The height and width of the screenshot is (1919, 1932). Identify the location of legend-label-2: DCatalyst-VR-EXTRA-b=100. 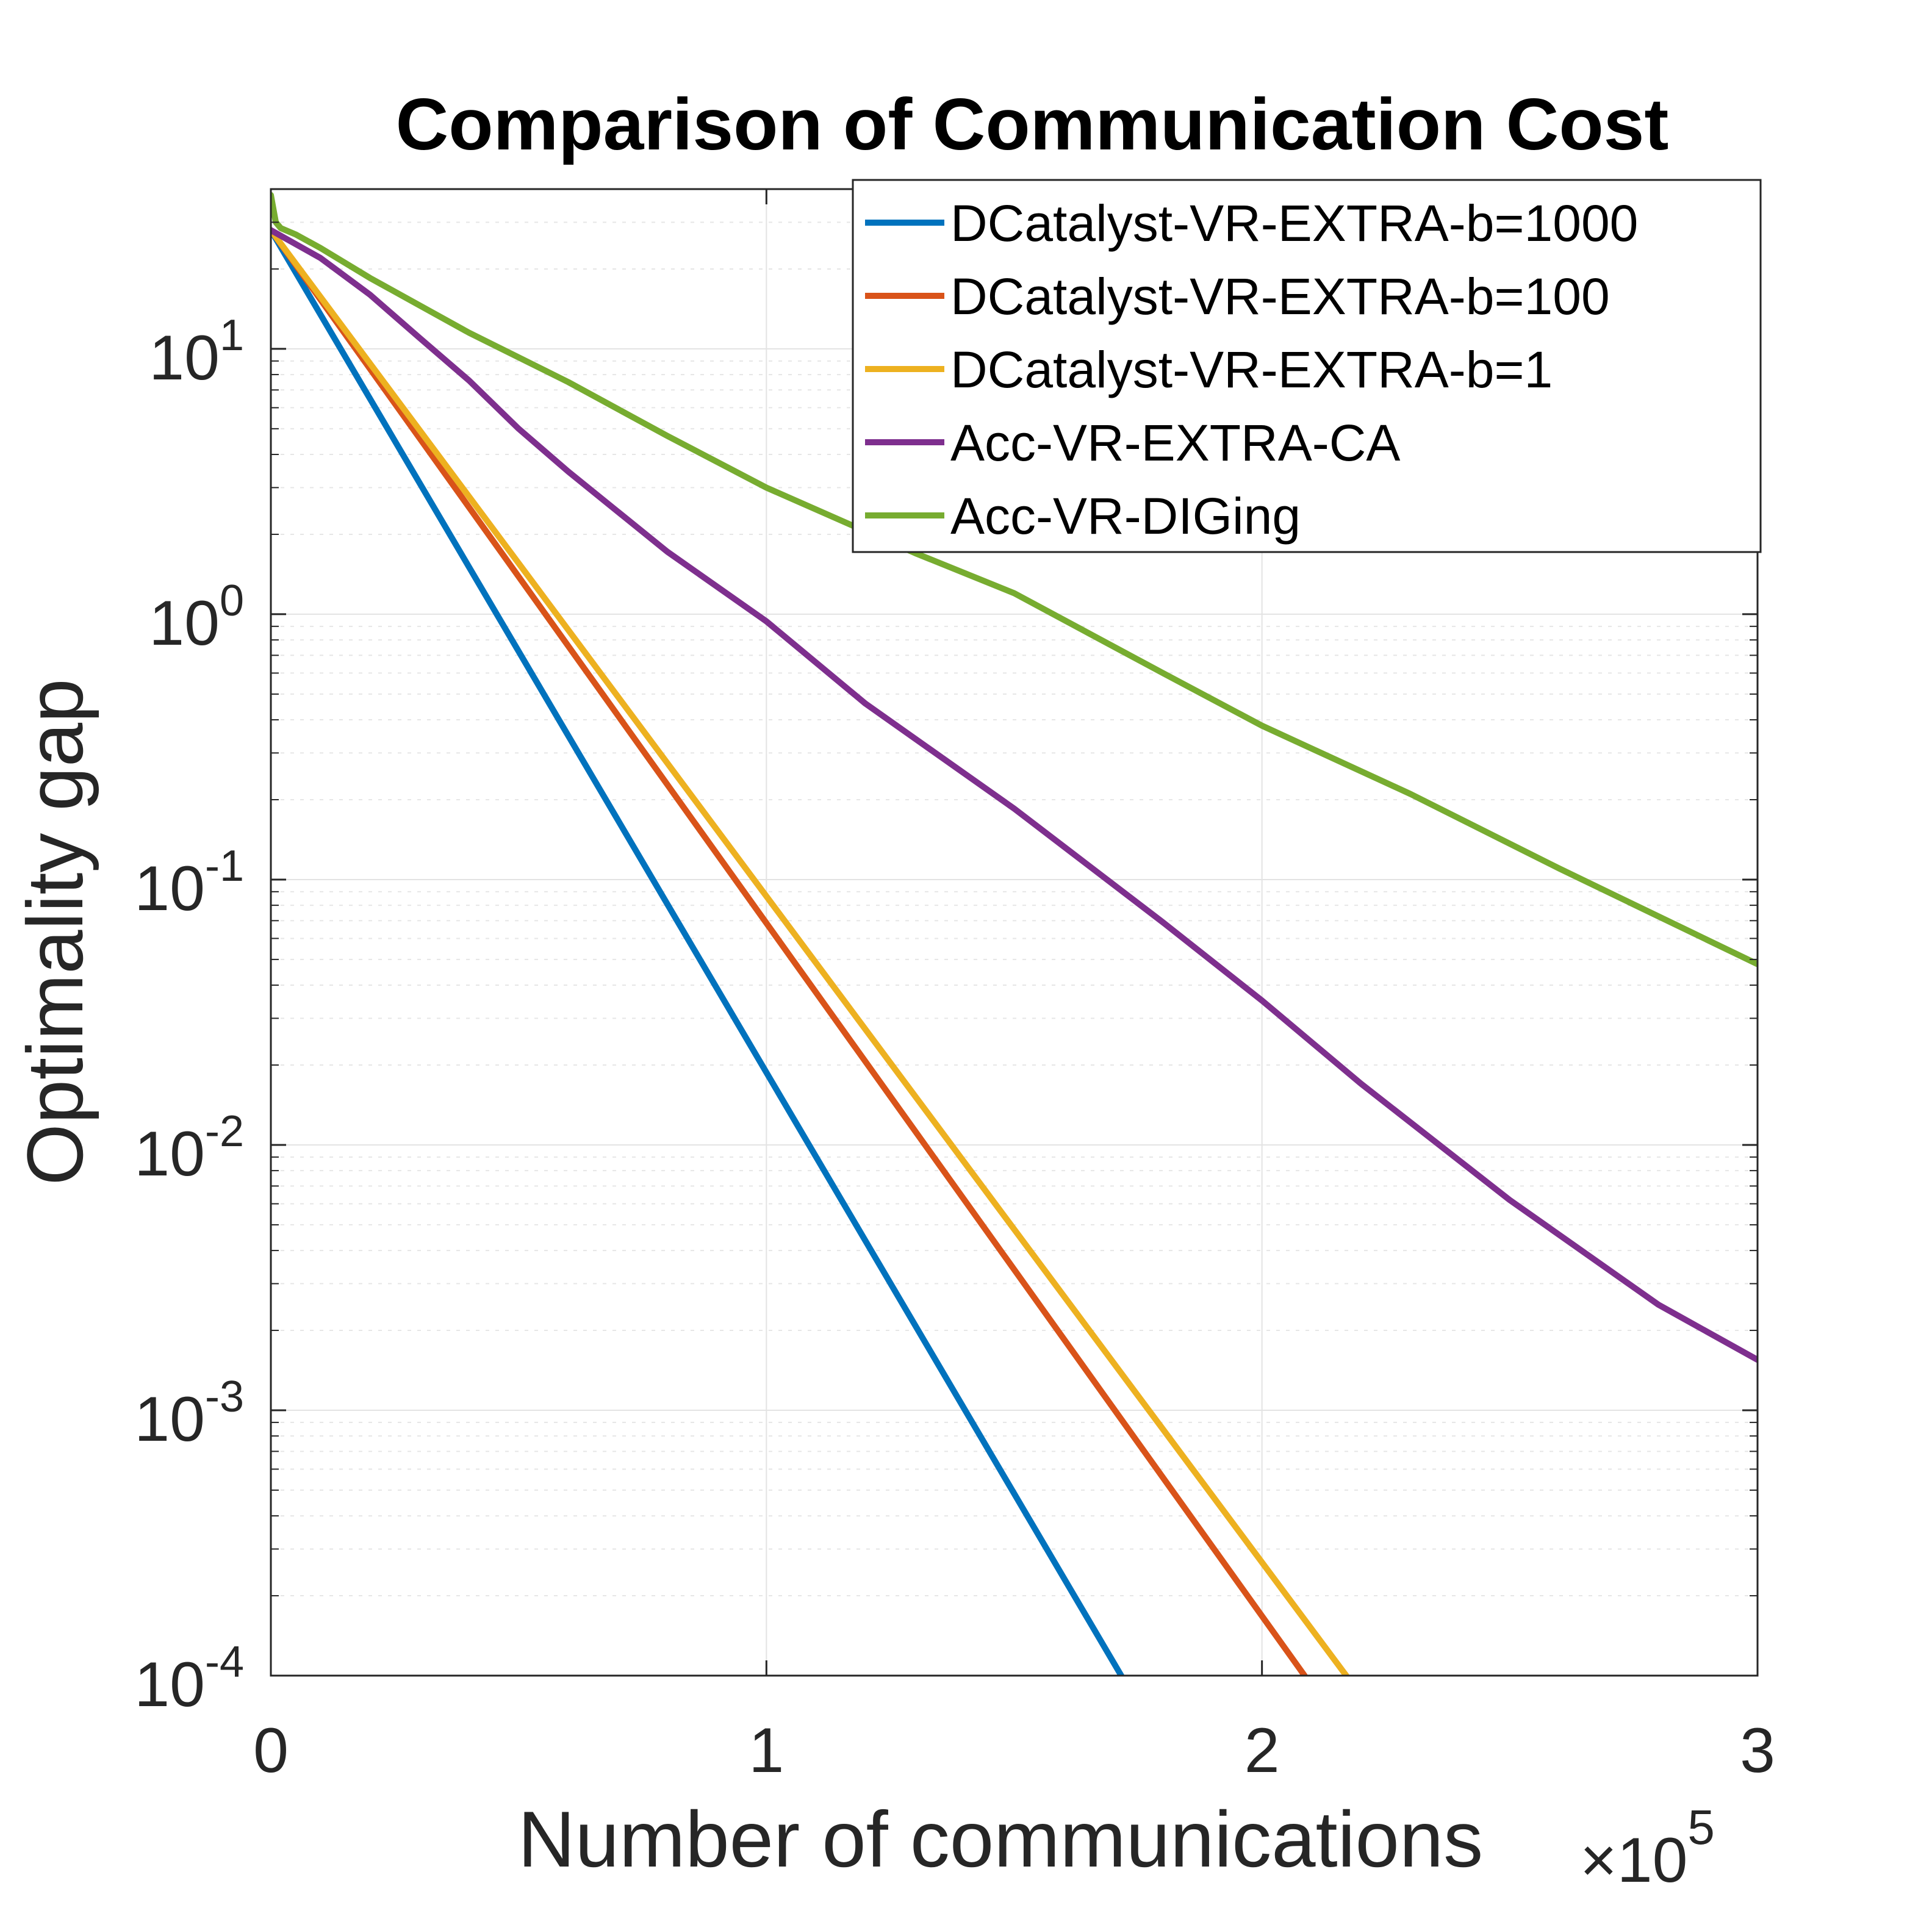
(1280, 296).